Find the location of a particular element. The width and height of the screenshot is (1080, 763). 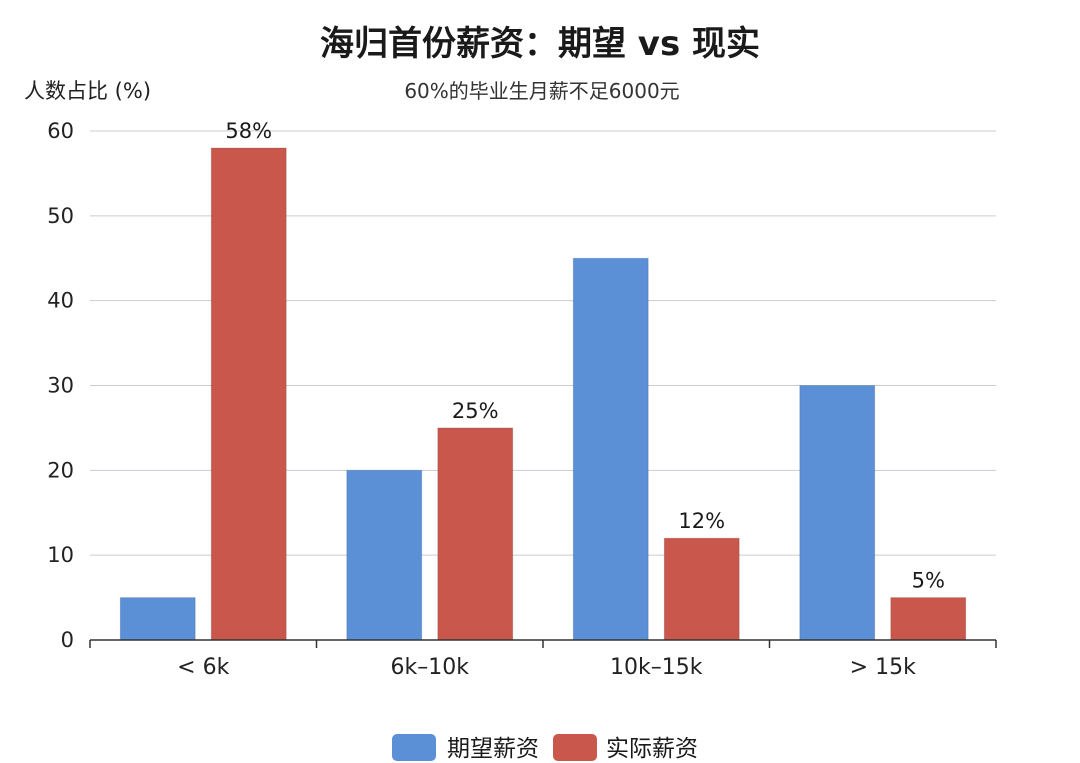

data-label: 25% is located at coordinates (475, 411).